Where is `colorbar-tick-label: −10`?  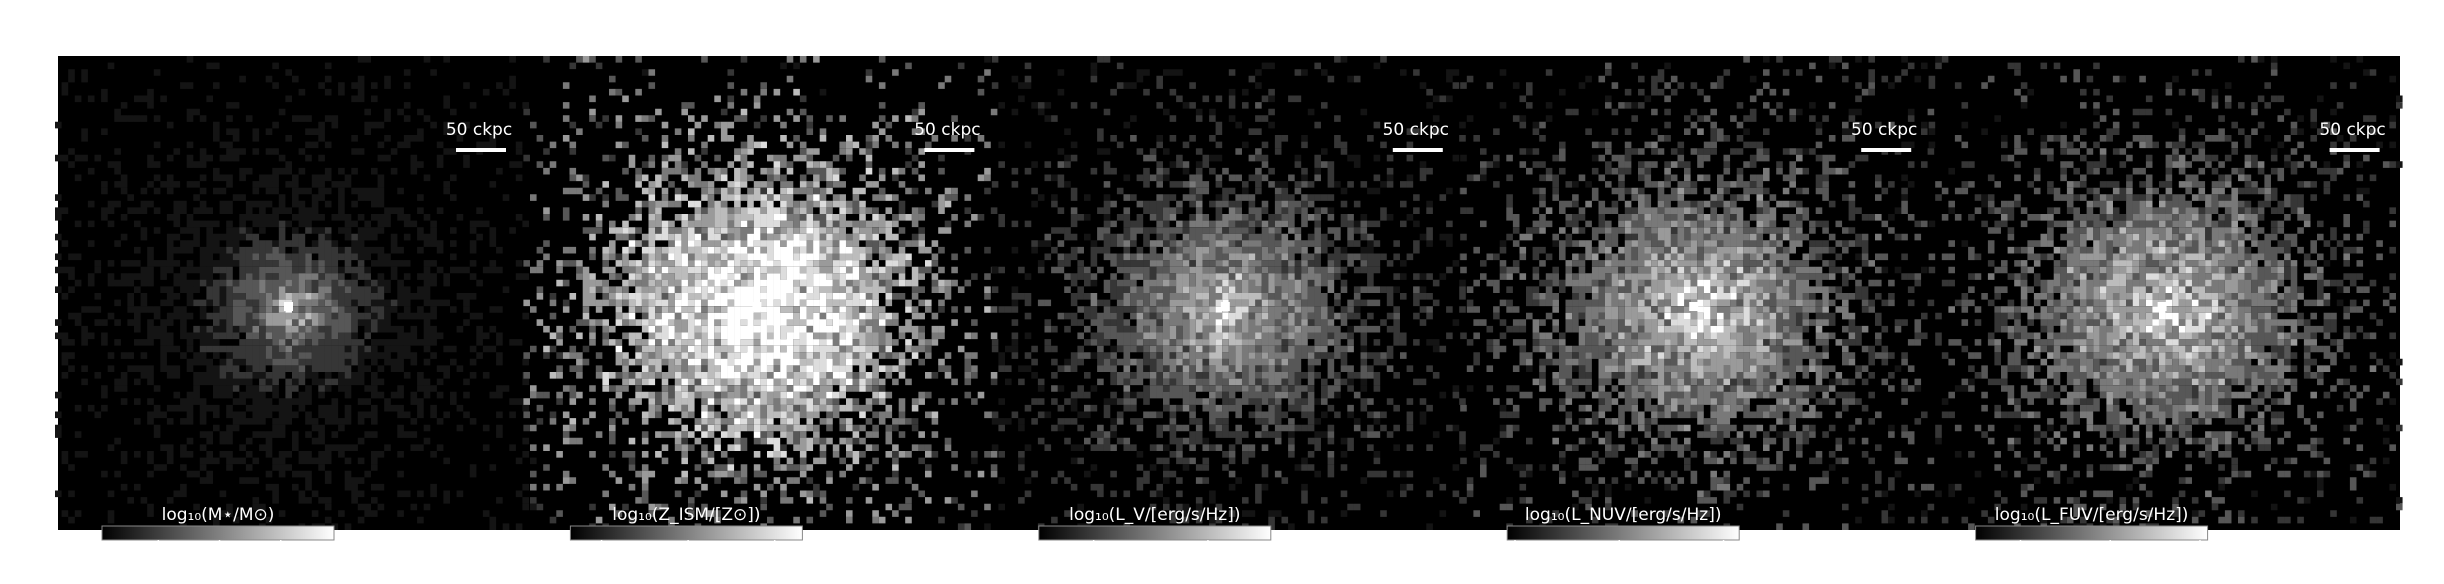 colorbar-tick-label: −10 is located at coordinates (688, 559).